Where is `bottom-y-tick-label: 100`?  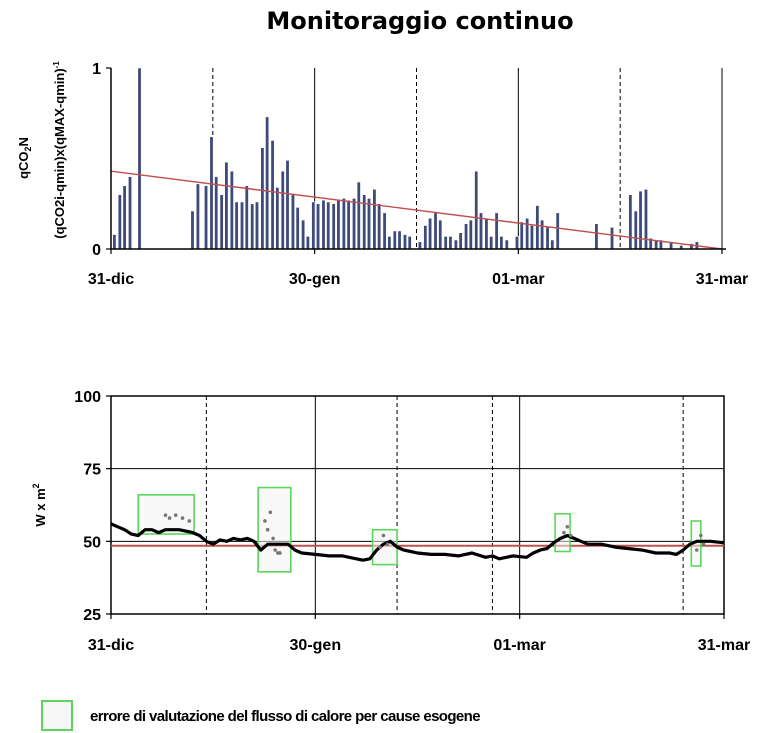 bottom-y-tick-label: 100 is located at coordinates (87, 397).